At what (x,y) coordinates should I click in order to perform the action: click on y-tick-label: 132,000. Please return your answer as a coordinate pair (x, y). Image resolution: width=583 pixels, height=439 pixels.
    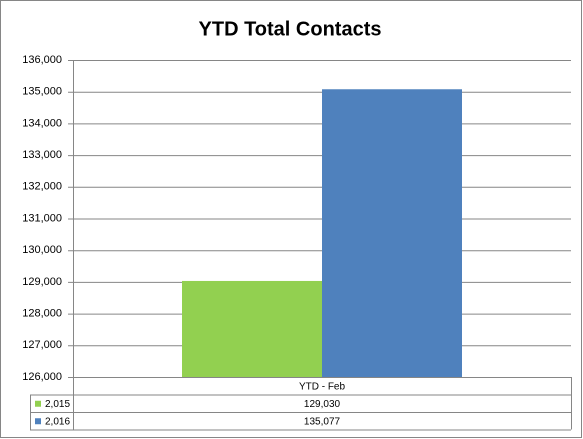
    Looking at the image, I should click on (42, 187).